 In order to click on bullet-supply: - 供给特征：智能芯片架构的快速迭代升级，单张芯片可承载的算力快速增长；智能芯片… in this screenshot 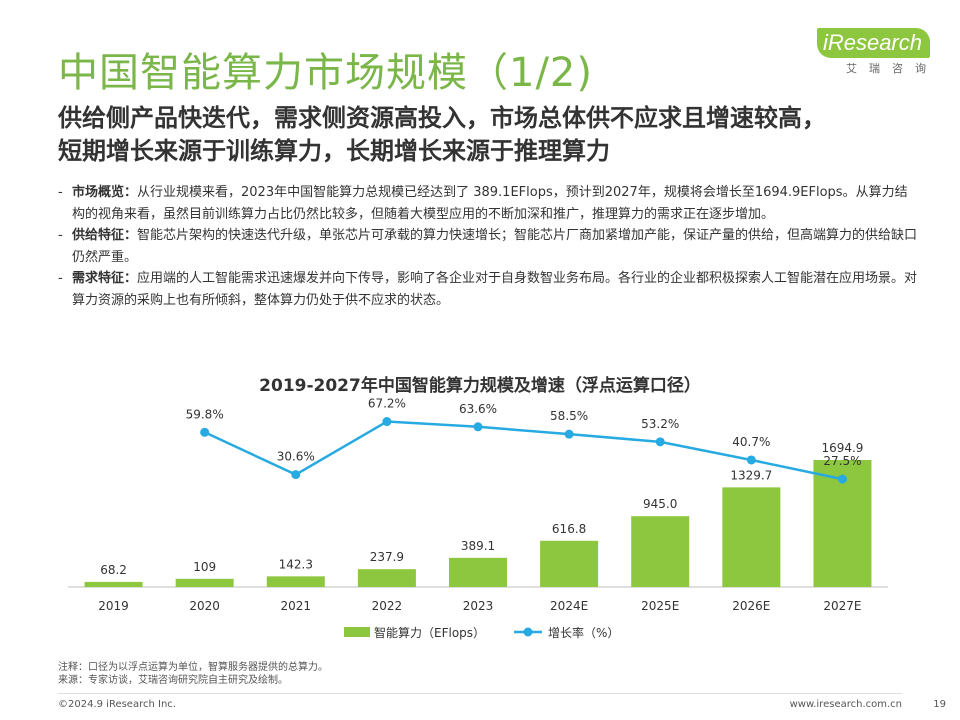, I will do `click(488, 246)`.